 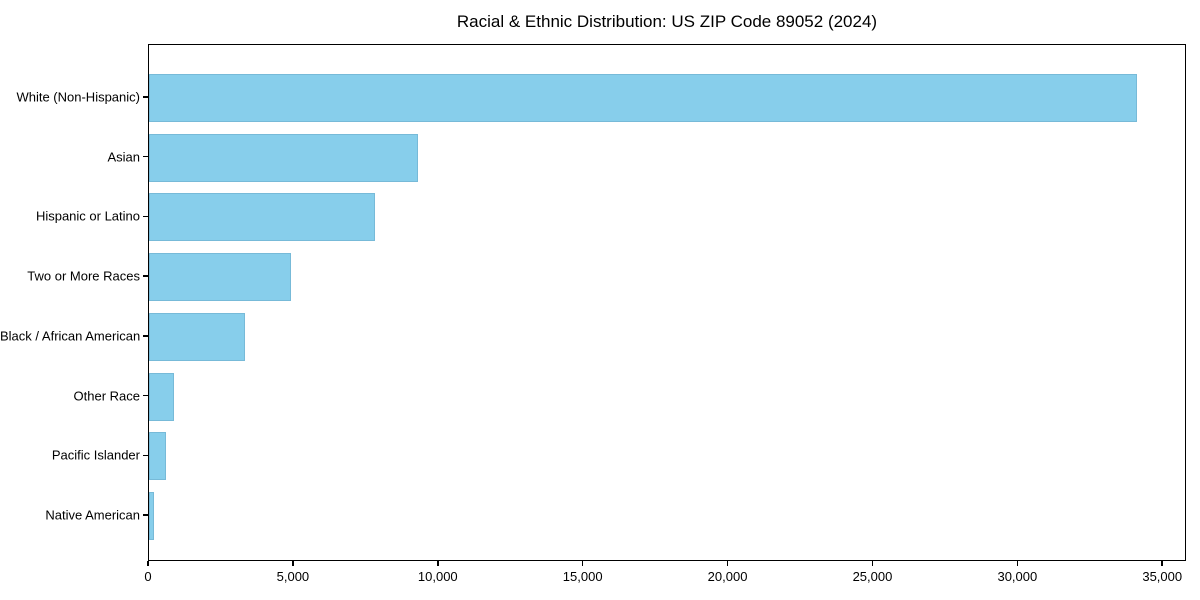 What do you see at coordinates (220, 277) in the screenshot?
I see `bar-two-or-more-races` at bounding box center [220, 277].